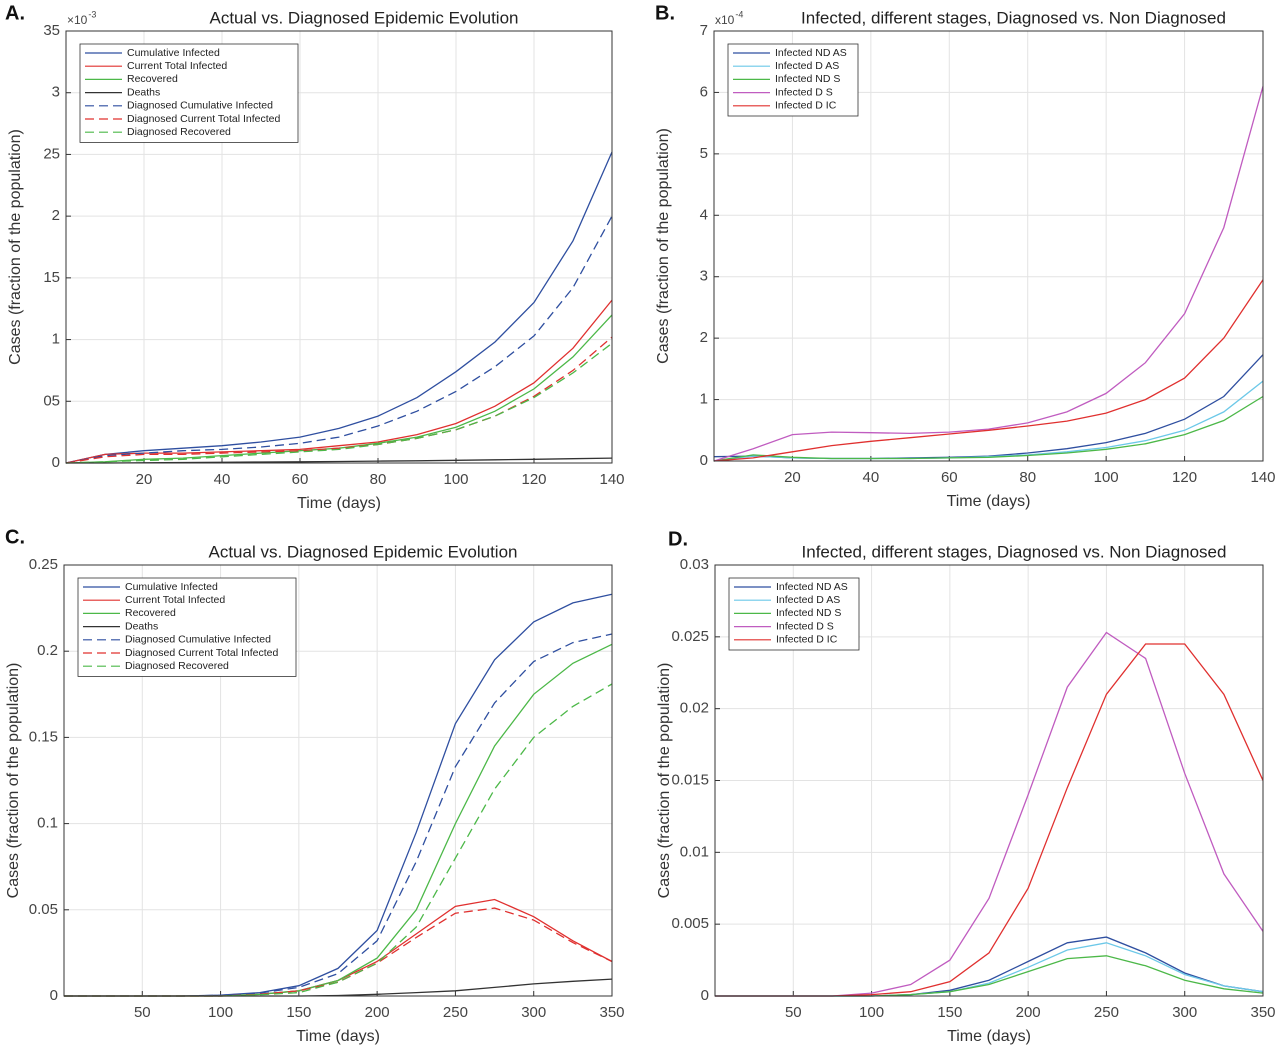 The width and height of the screenshot is (1280, 1050). I want to click on y-multiplier: x10, so click(725, 20).